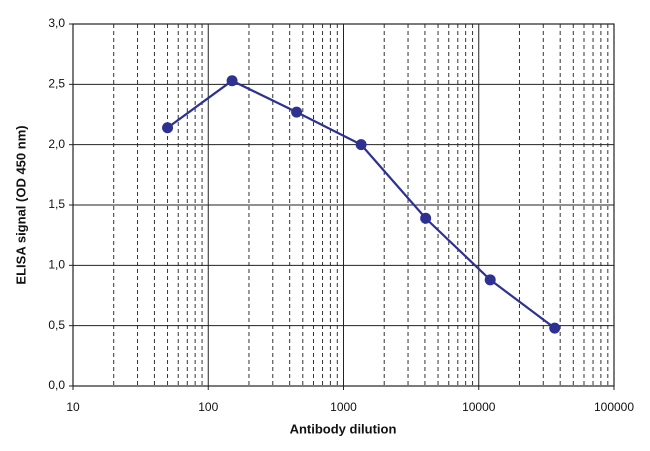 The width and height of the screenshot is (650, 451). Describe the element at coordinates (208, 407) in the screenshot. I see `x-tick-label: 100` at that location.